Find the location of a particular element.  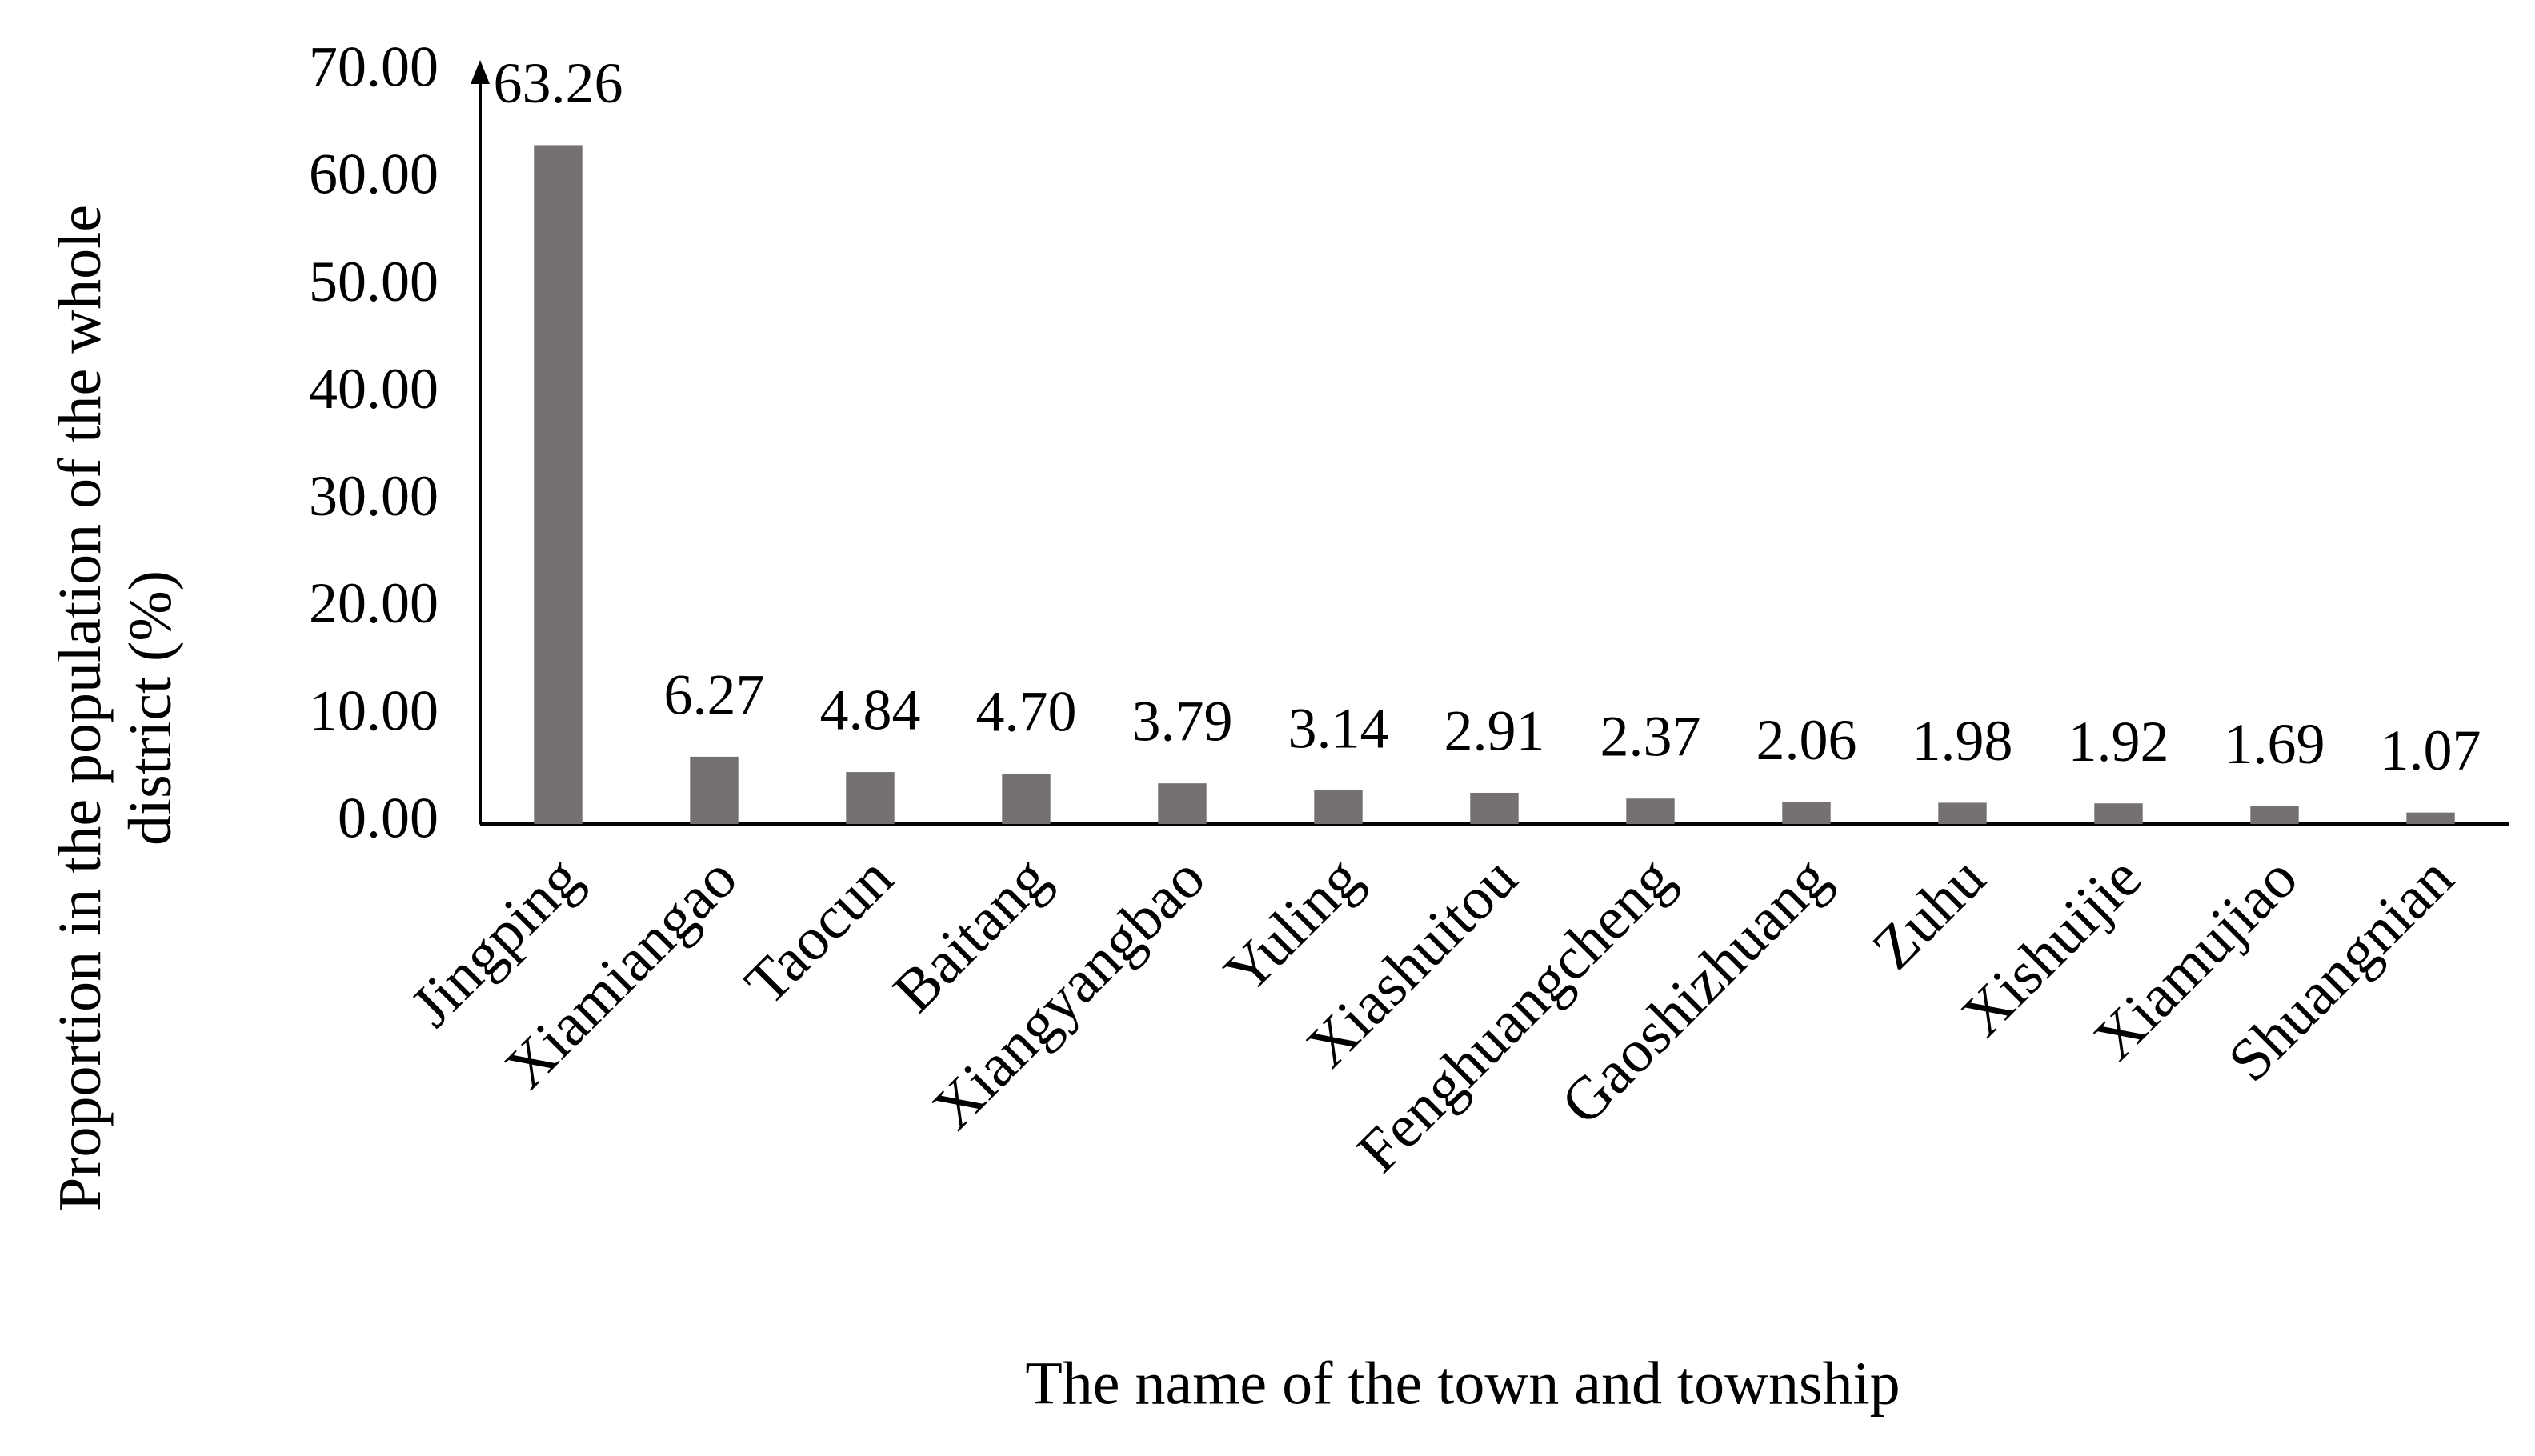

value-label: 2.91 is located at coordinates (1494, 730).